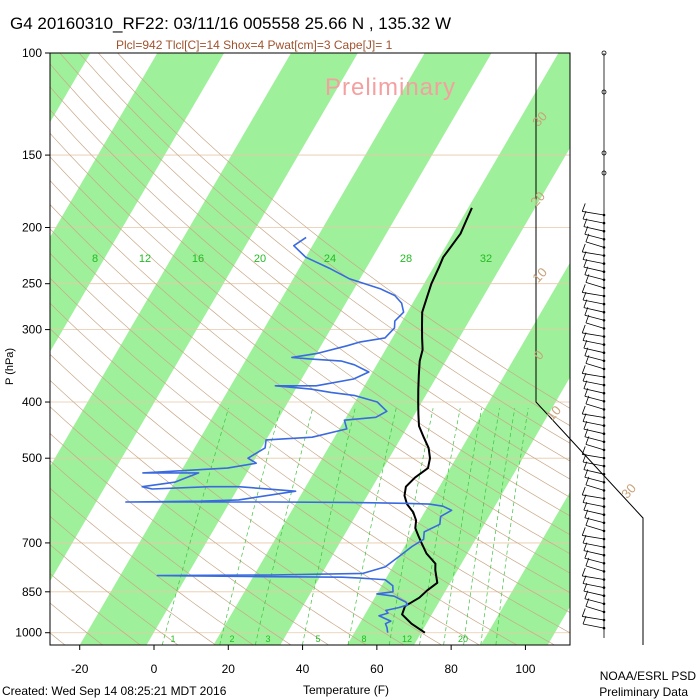 The width and height of the screenshot is (700, 700). Describe the element at coordinates (154, 669) in the screenshot. I see `x-tick-label: 0` at that location.